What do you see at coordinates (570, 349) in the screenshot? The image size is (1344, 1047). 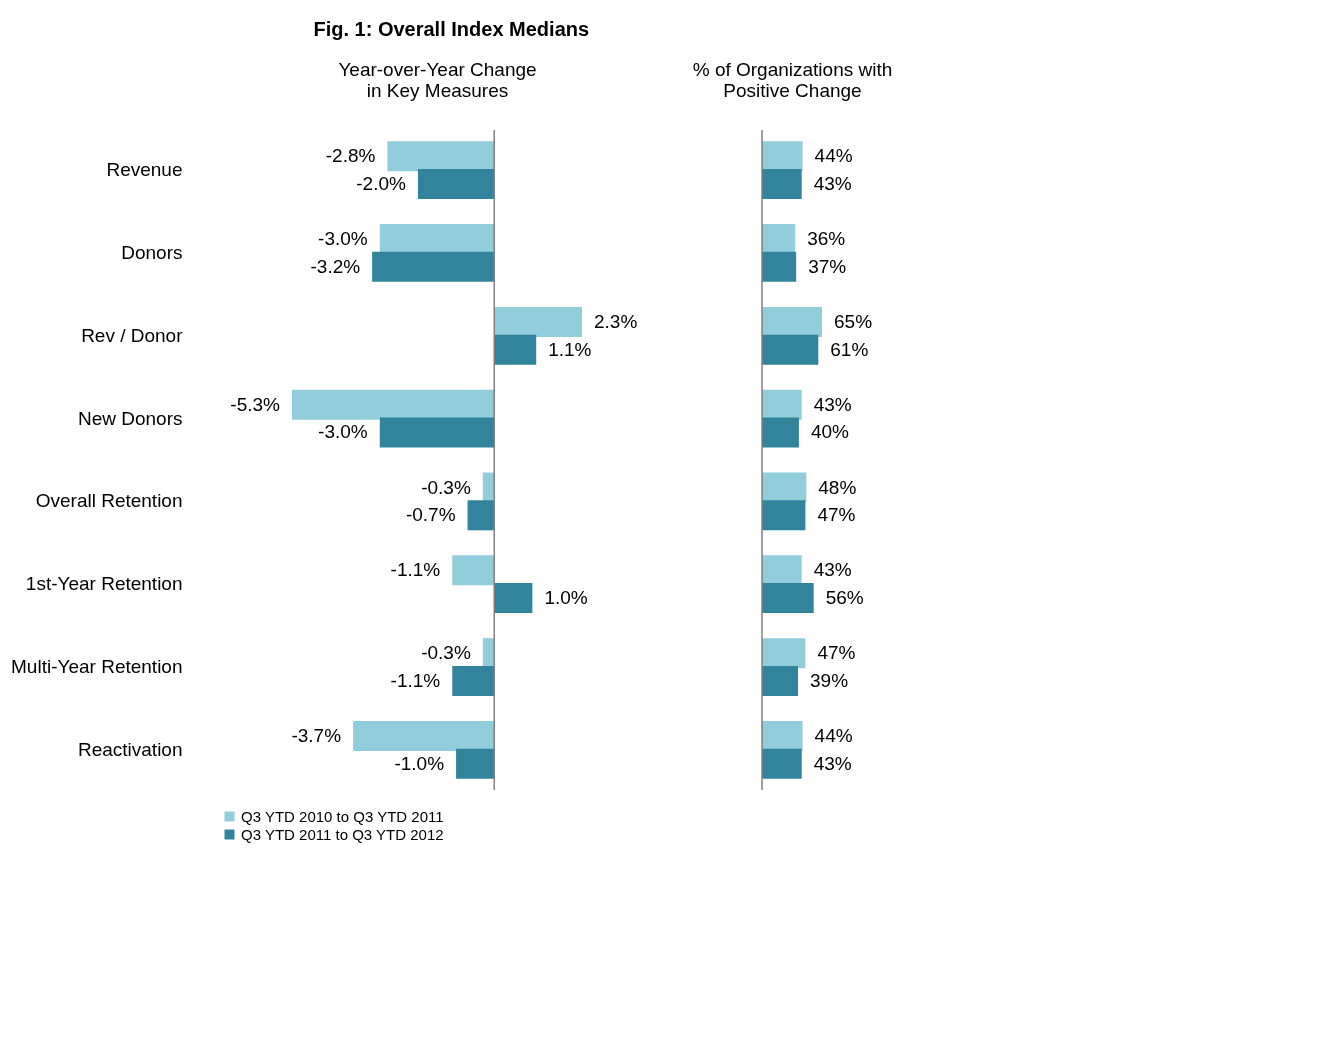 I see `data-label: 1.1%` at bounding box center [570, 349].